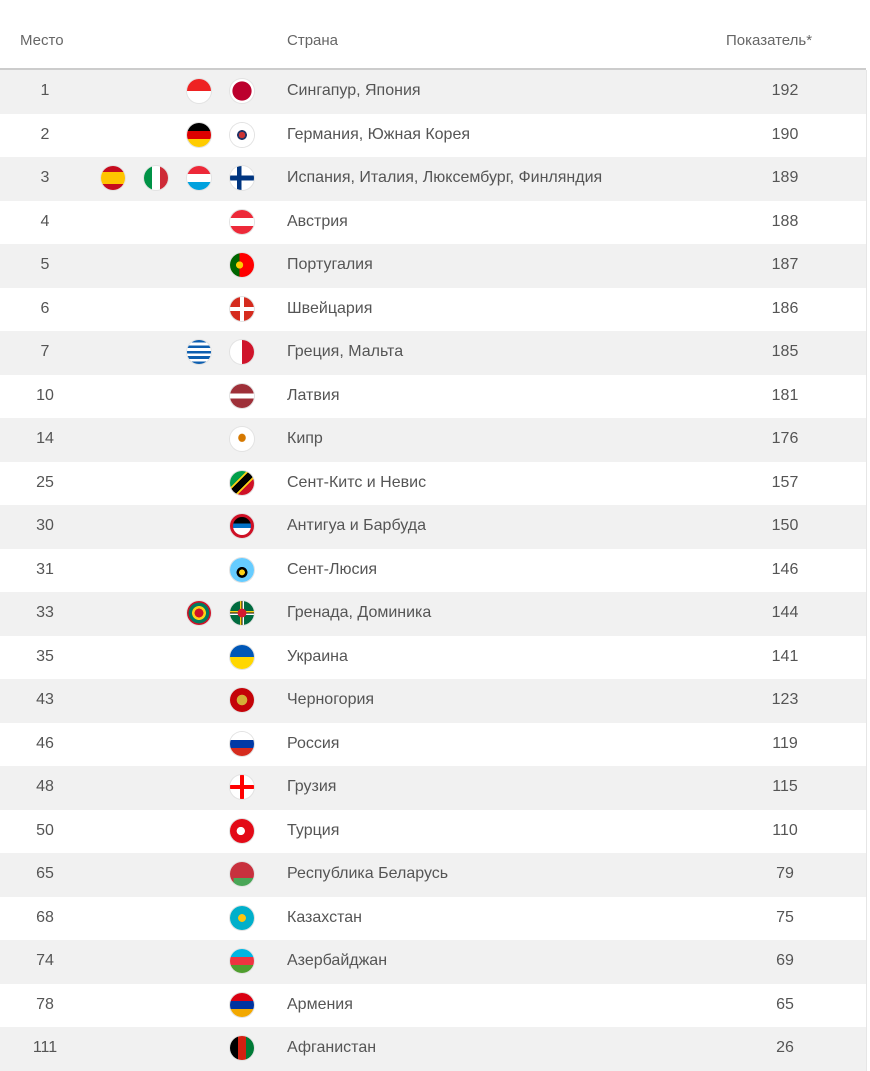  What do you see at coordinates (45, 656) in the screenshot?
I see `rank-cell: 35` at bounding box center [45, 656].